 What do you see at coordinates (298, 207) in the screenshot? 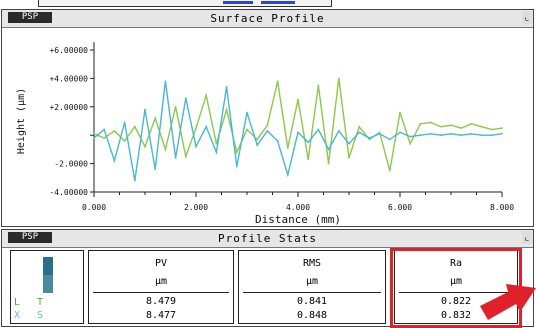
I see `x-tick-label: 4.000` at bounding box center [298, 207].